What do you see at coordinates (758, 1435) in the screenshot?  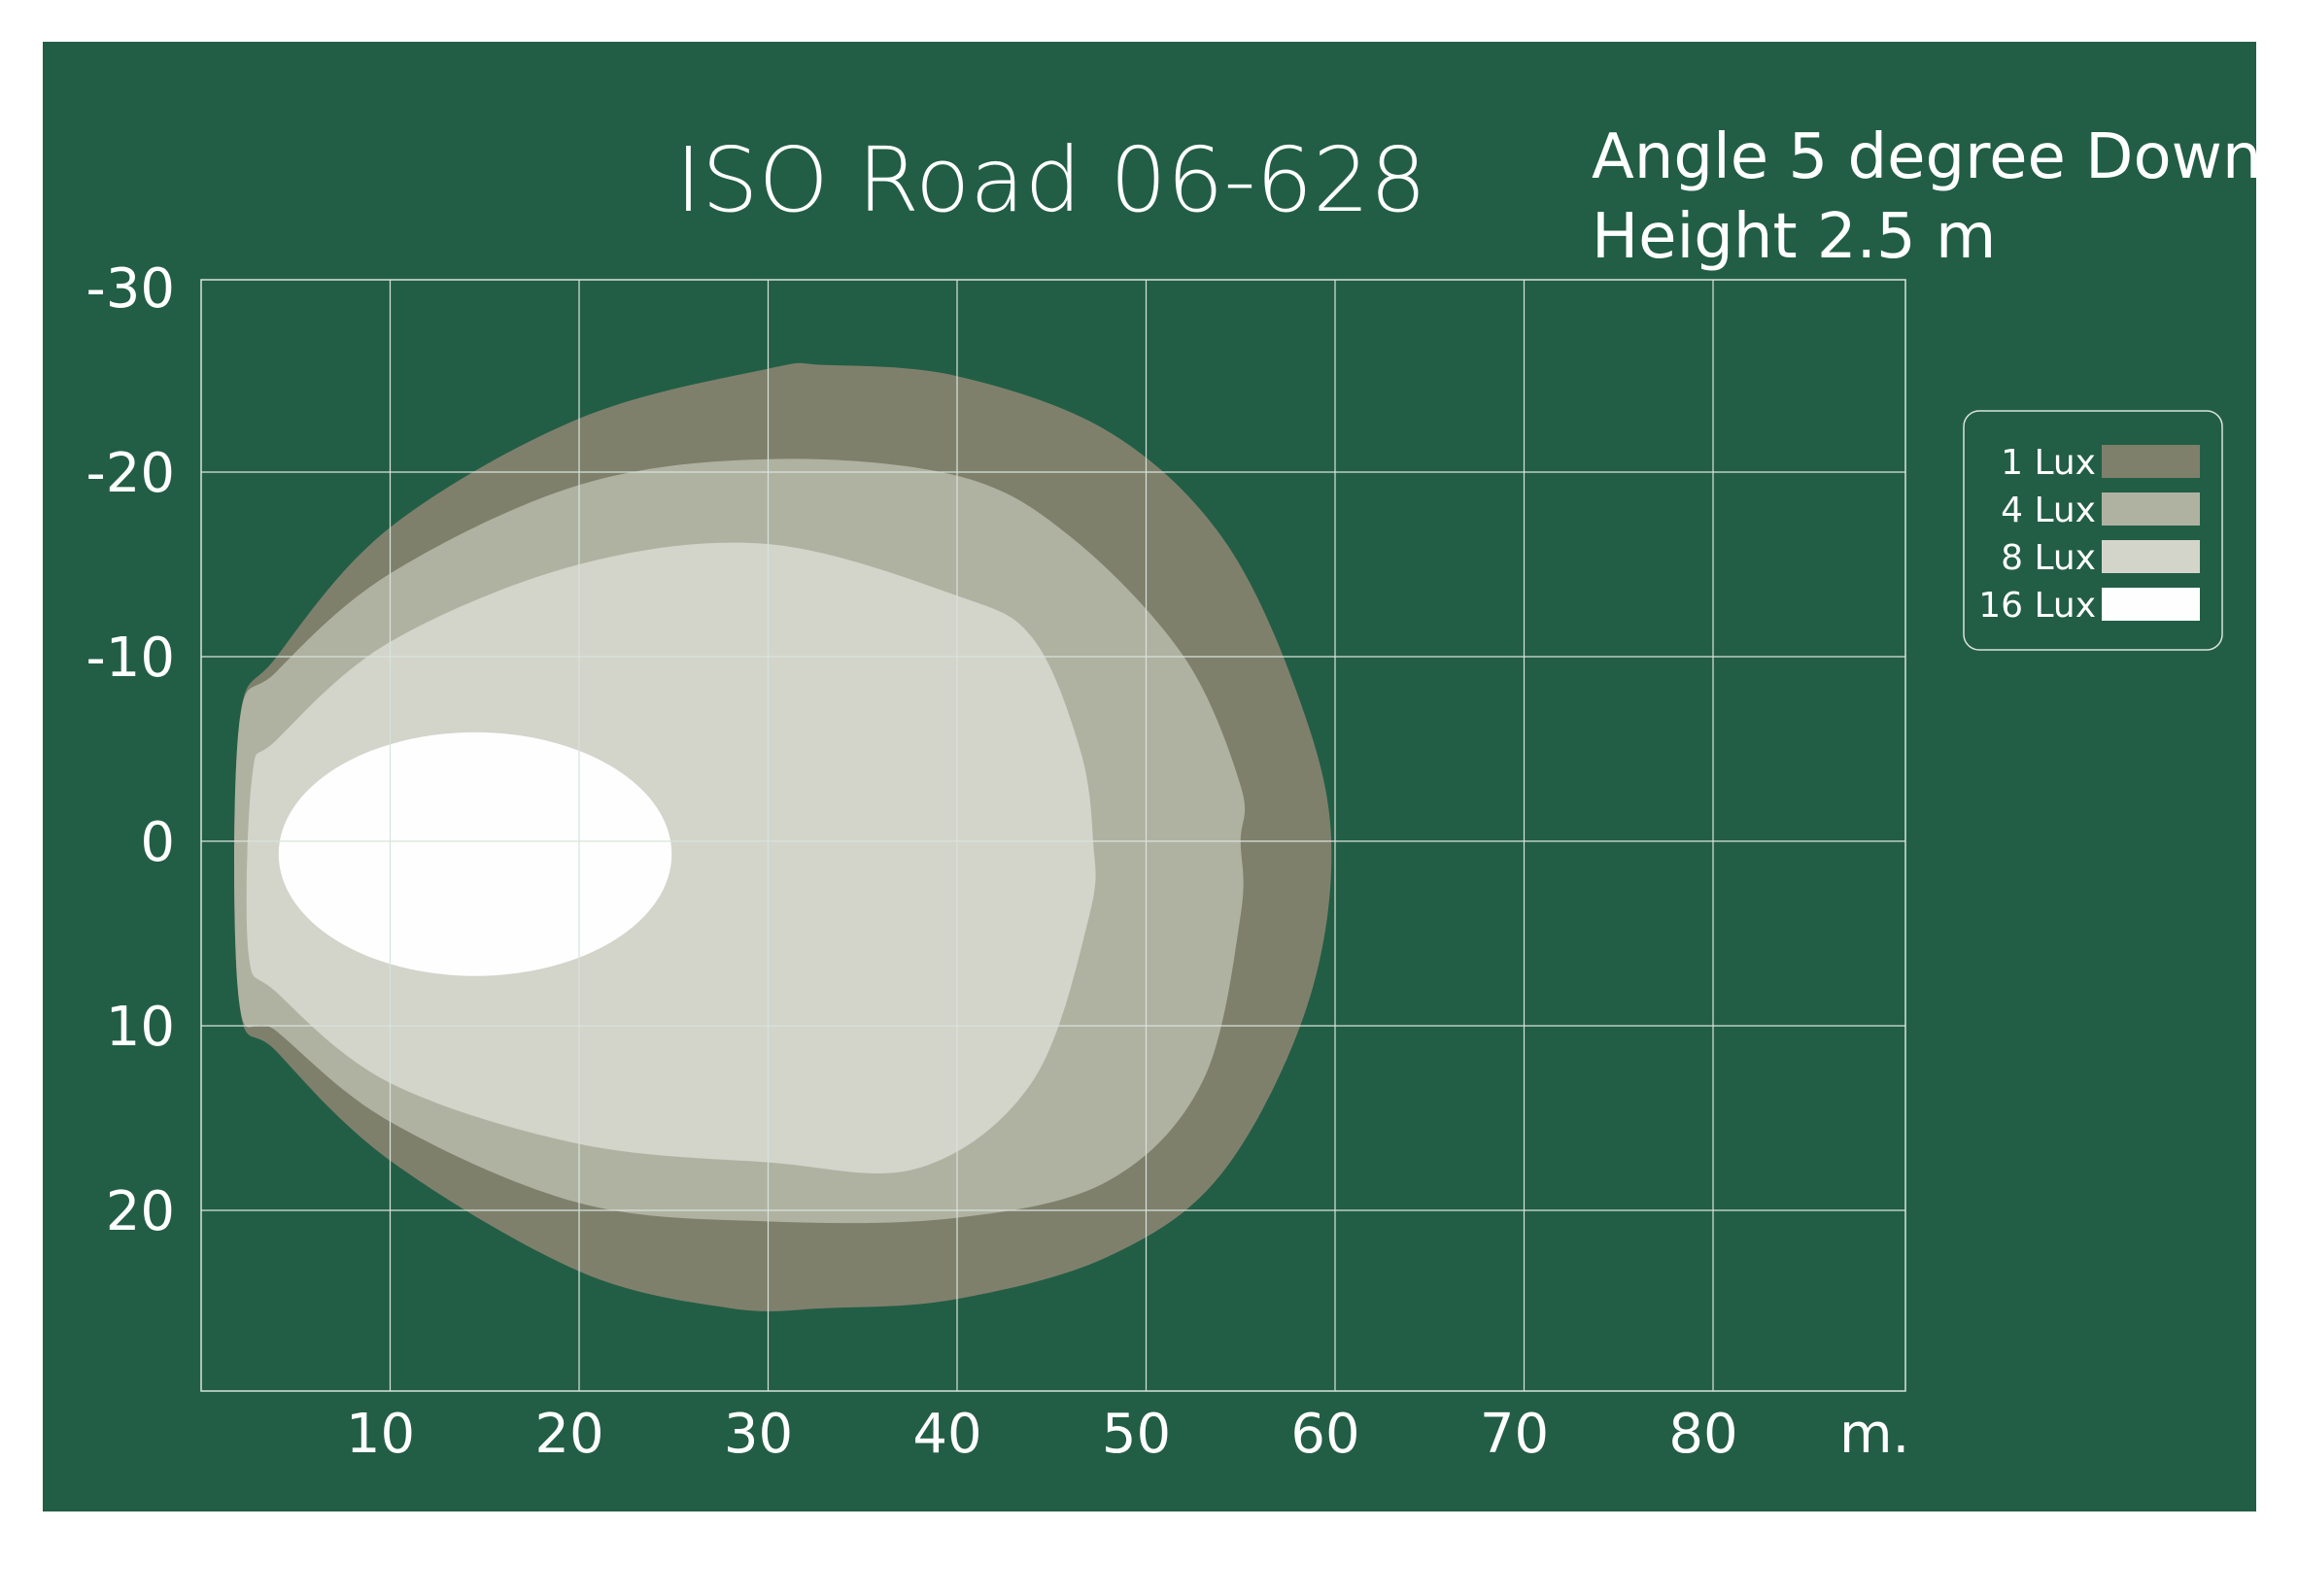 I see `x-tick-label-30: 30` at bounding box center [758, 1435].